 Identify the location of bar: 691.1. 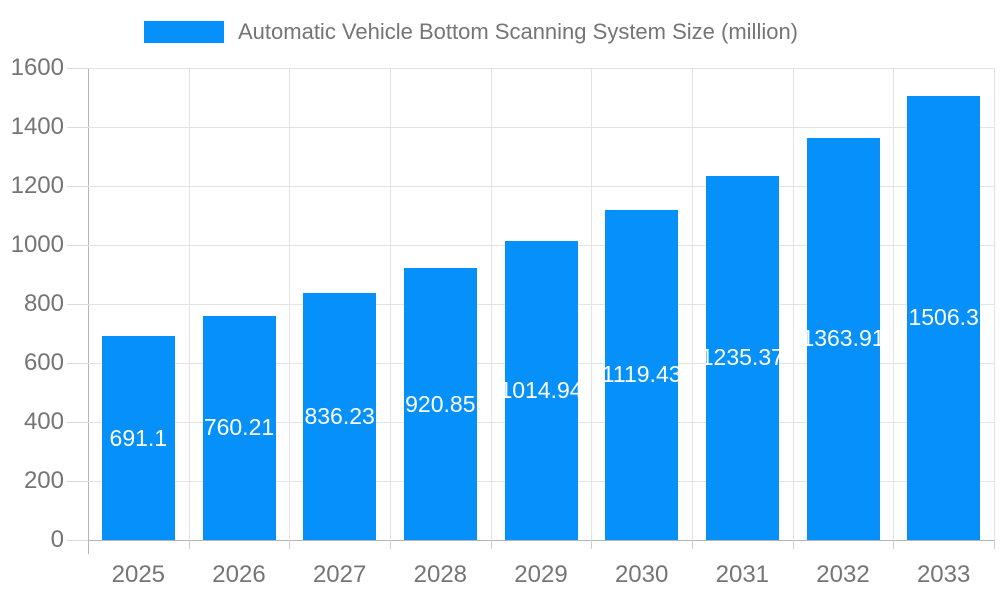
(138, 438).